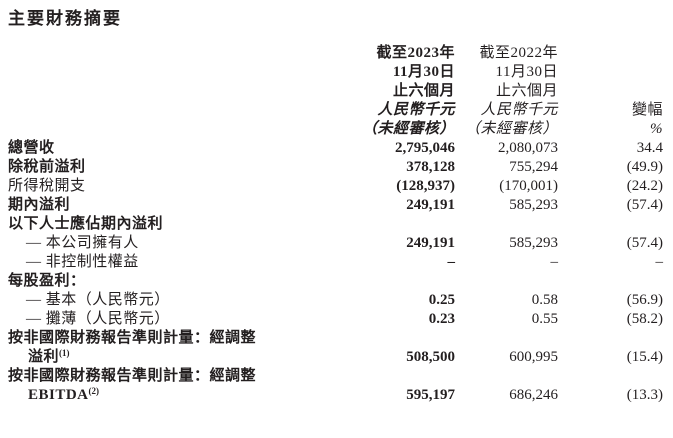  What do you see at coordinates (425, 148) in the screenshot?
I see `value-2023: 2,795,046` at bounding box center [425, 148].